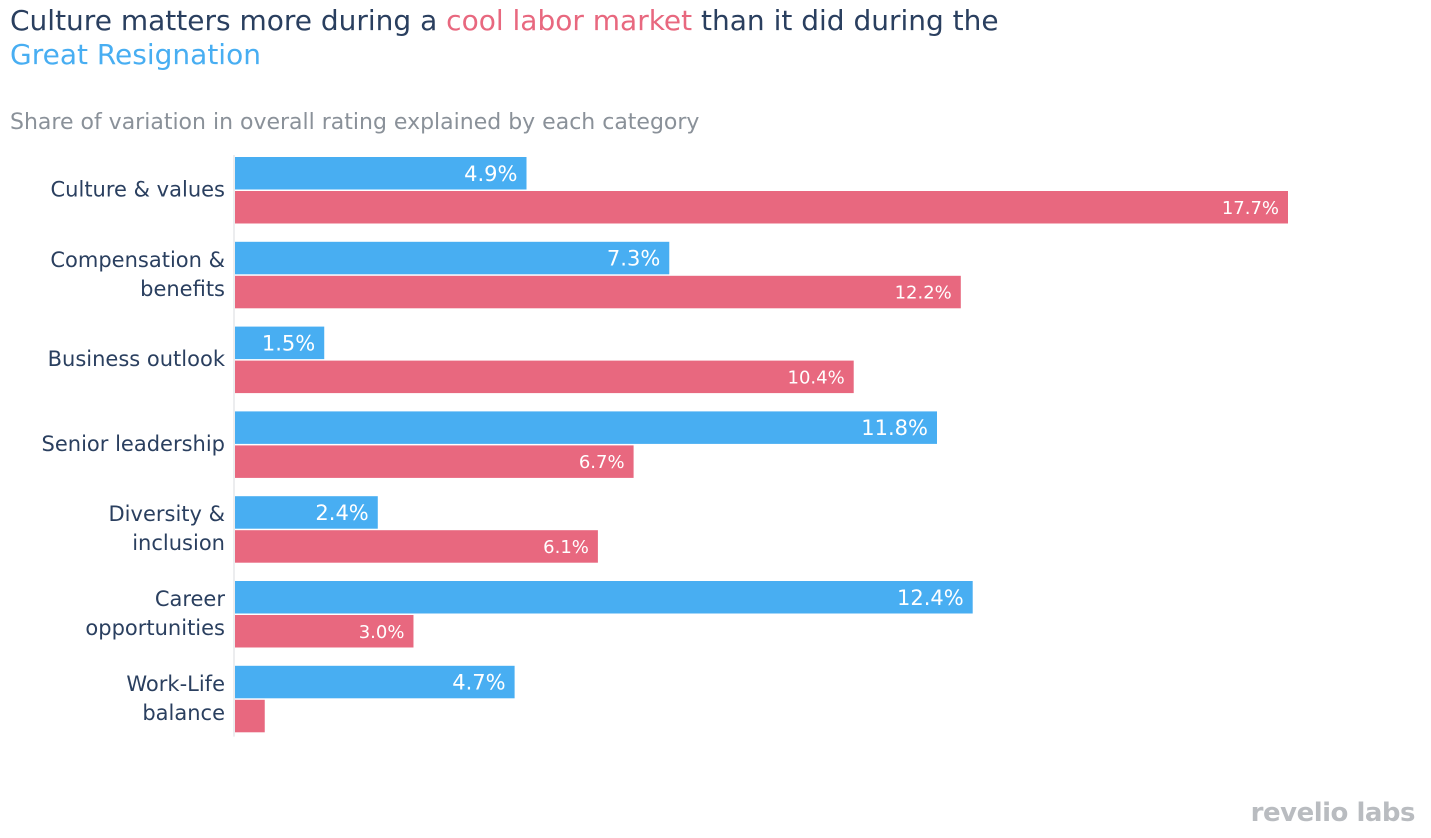 This screenshot has height=838, width=1431. Describe the element at coordinates (137, 274) in the screenshot. I see `category-label: Compensation & benefits` at that location.